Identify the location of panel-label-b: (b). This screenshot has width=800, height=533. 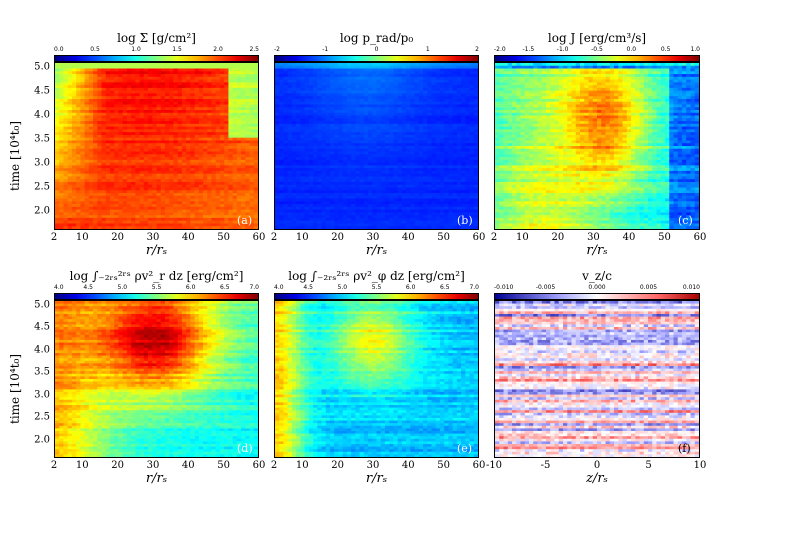
(465, 220).